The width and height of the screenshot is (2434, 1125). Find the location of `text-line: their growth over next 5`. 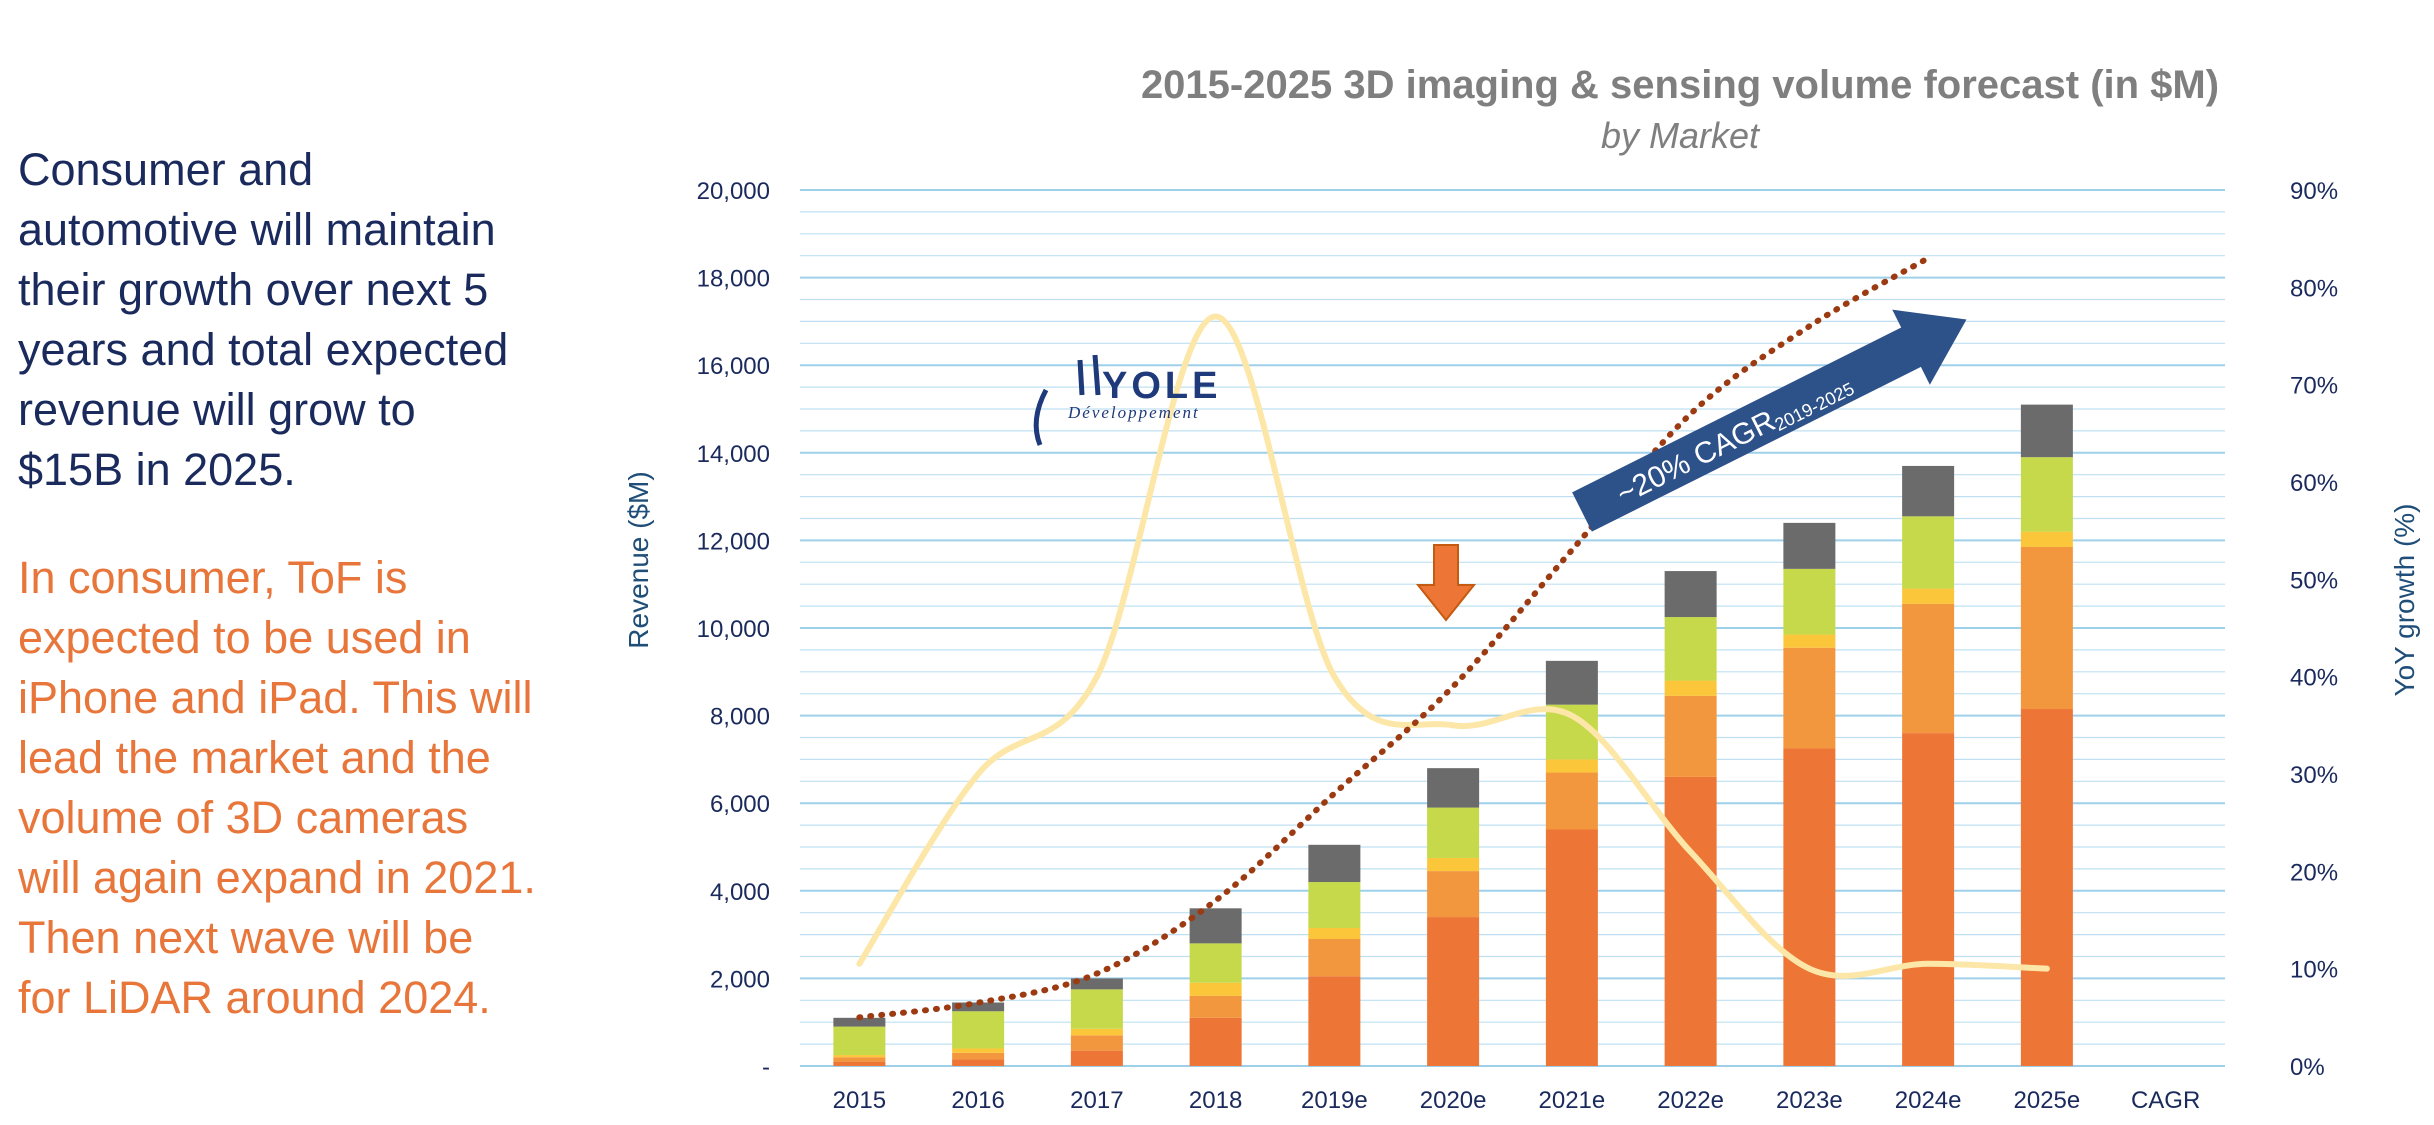

text-line: their growth over next 5 is located at coordinates (253, 289).